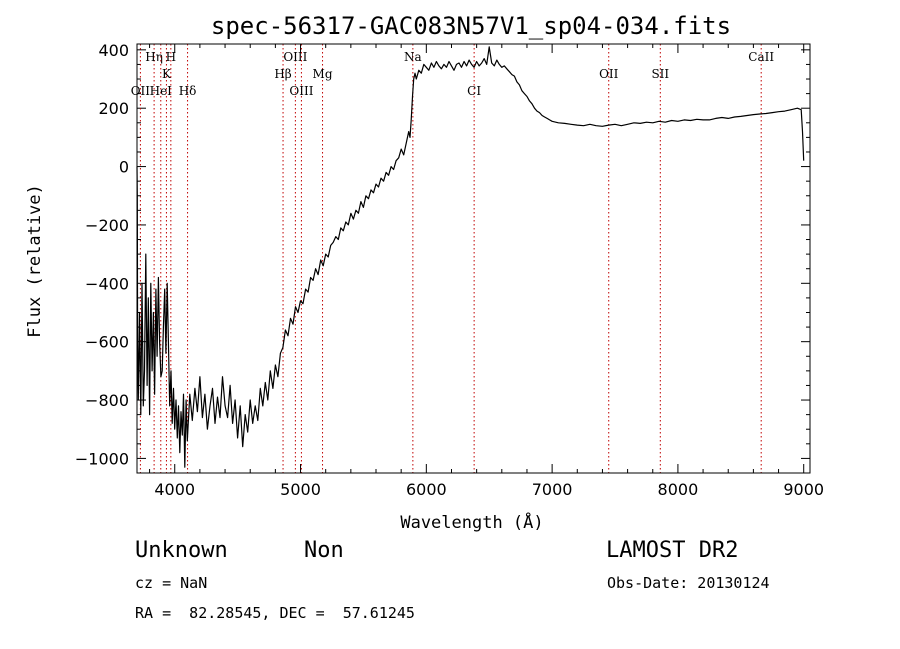 The height and width of the screenshot is (649, 900). Describe the element at coordinates (107, 225) in the screenshot. I see `y-tick-label: −200` at that location.